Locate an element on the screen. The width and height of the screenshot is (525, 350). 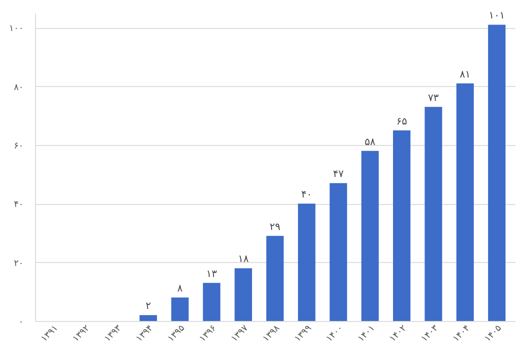
x-tick-label: ۱۳۹۶ is located at coordinates (208, 333).